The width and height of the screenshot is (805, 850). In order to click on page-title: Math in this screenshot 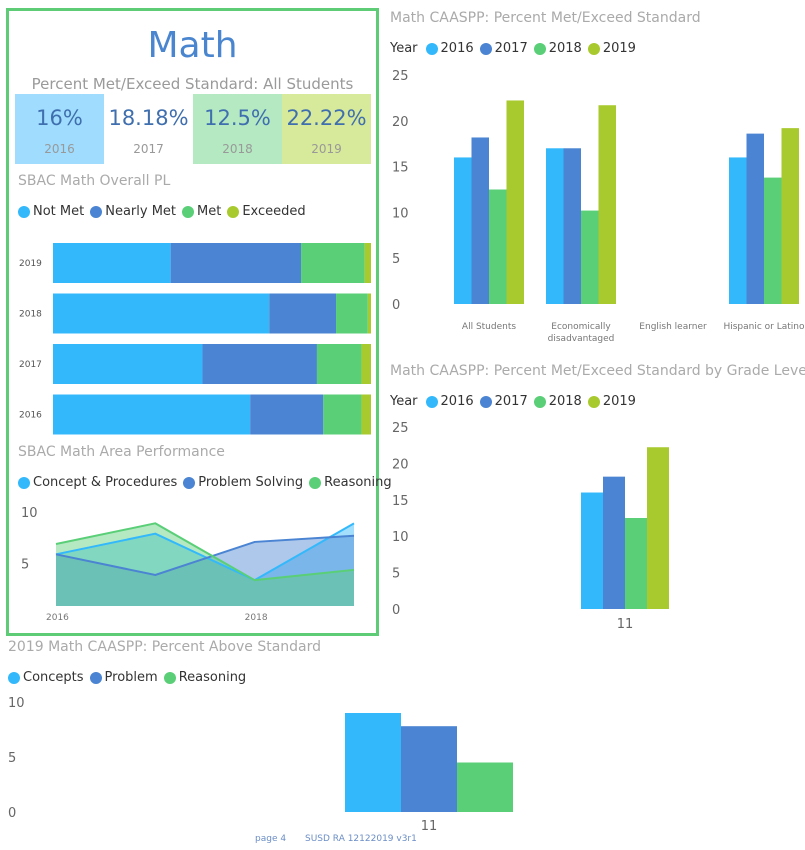, I will do `click(192, 45)`.